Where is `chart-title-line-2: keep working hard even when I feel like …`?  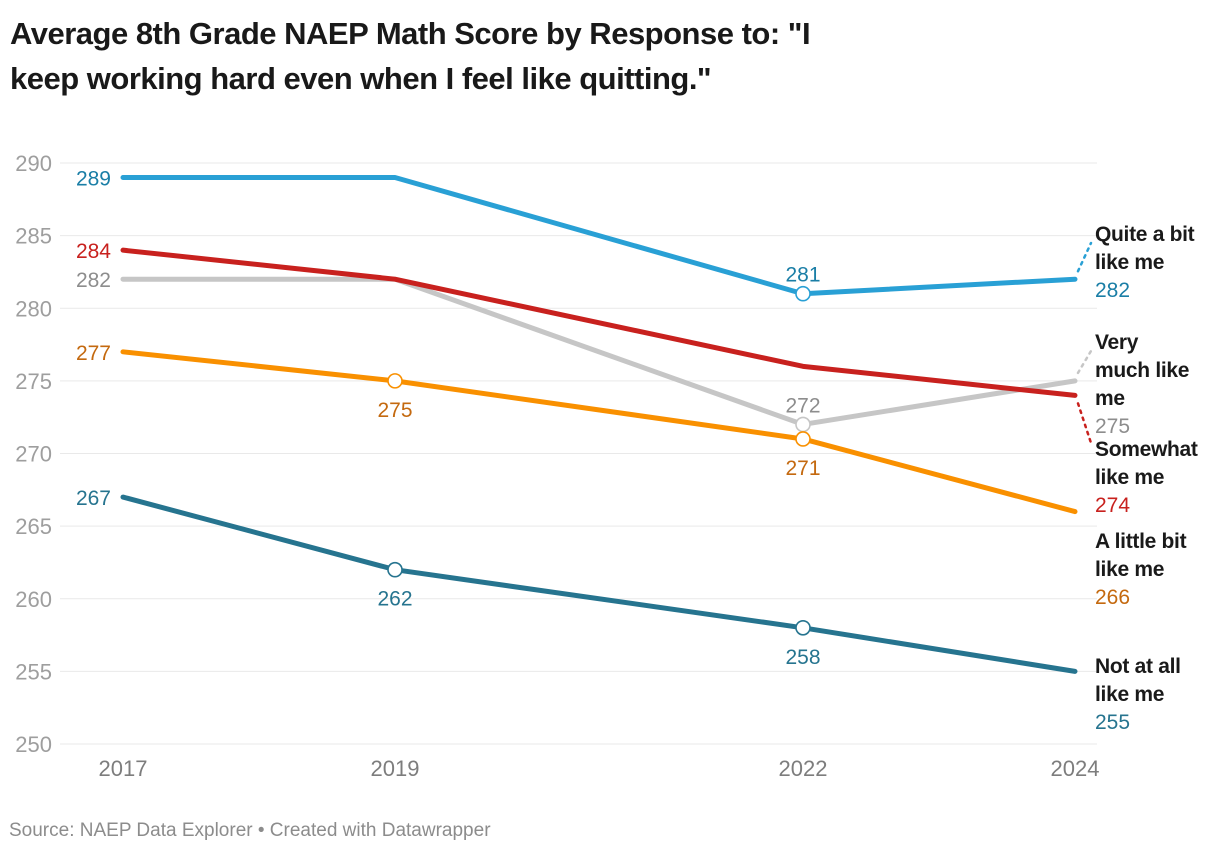
chart-title-line-2: keep working hard even when I feel like … is located at coordinates (361, 78).